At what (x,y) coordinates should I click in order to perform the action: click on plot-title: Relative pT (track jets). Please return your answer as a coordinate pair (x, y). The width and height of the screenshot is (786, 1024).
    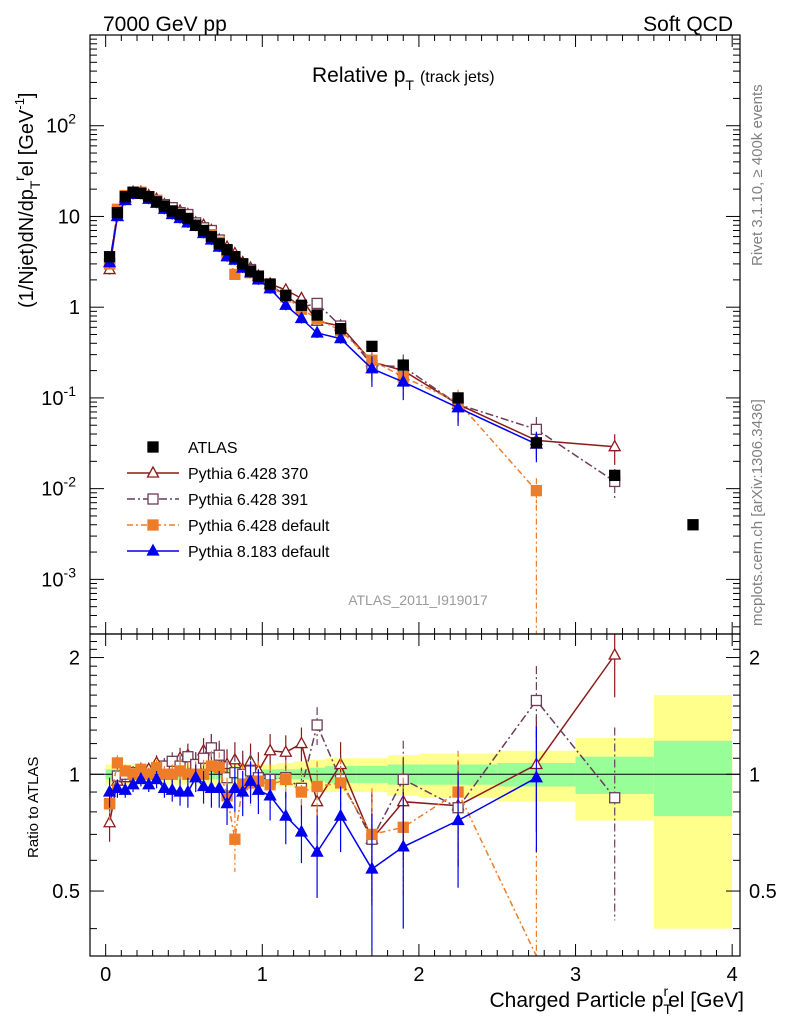
    Looking at the image, I should click on (403, 78).